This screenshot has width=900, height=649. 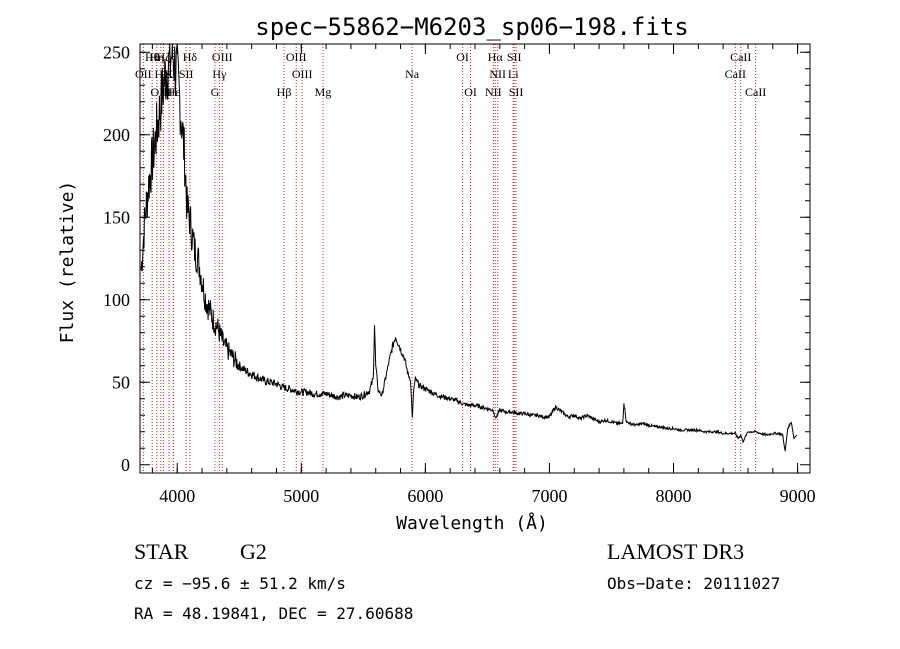 What do you see at coordinates (121, 382) in the screenshot?
I see `y-tick-label: 50` at bounding box center [121, 382].